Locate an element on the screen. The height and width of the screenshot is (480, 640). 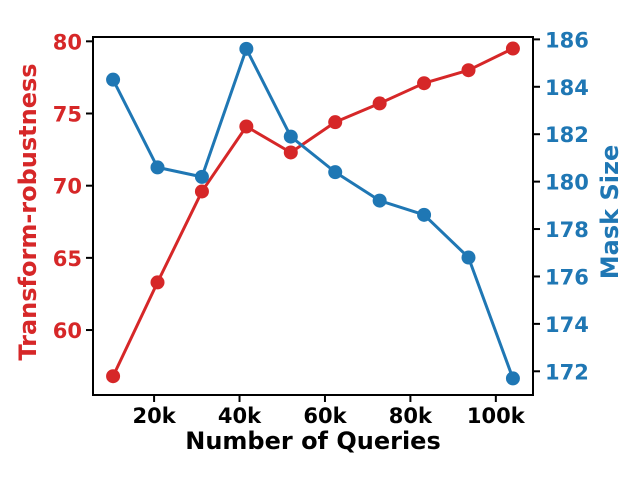
right-y-tick-label: 182 is located at coordinates (567, 135).